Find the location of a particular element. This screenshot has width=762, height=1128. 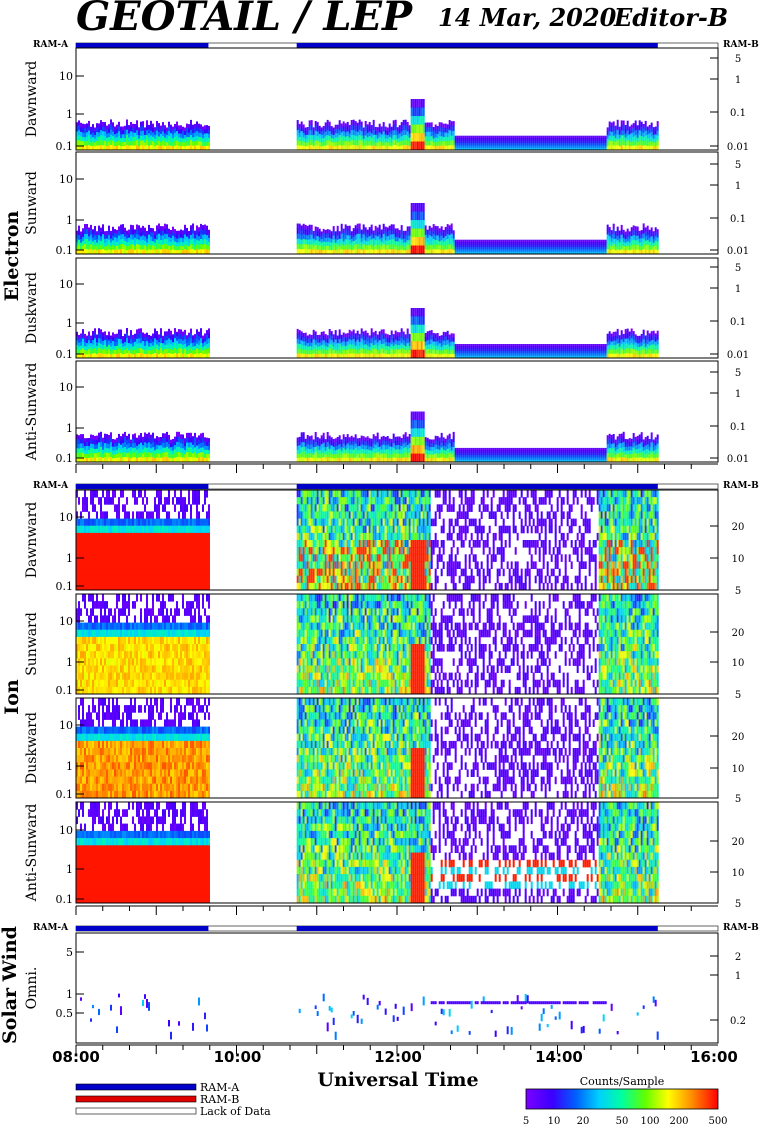

y-tick-label: 10 is located at coordinates (66, 76).